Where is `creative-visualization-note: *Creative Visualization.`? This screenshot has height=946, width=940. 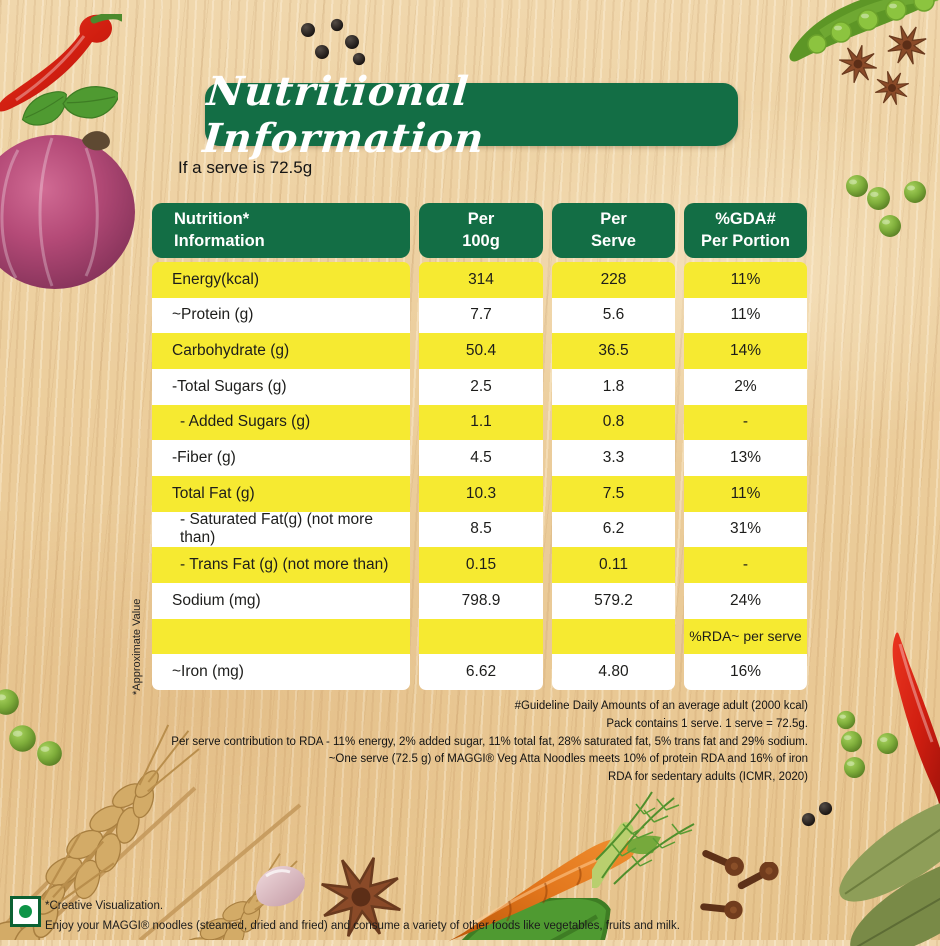
creative-visualization-note: *Creative Visualization. is located at coordinates (104, 906).